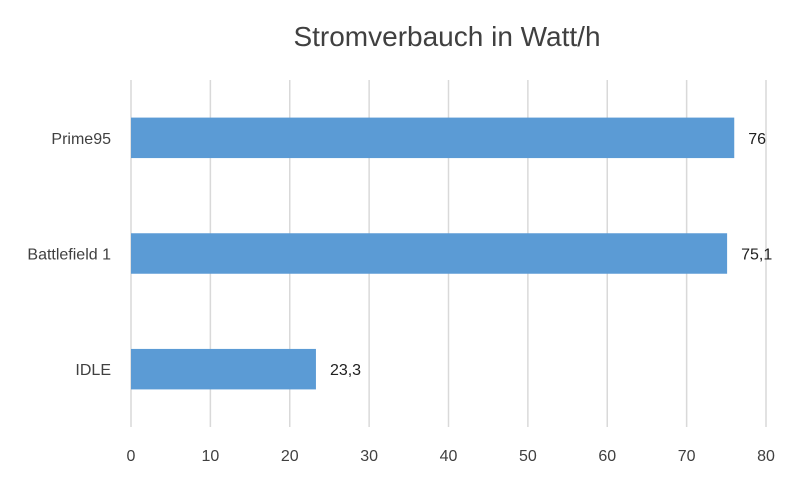  I want to click on bar-value-label: 76, so click(757, 139).